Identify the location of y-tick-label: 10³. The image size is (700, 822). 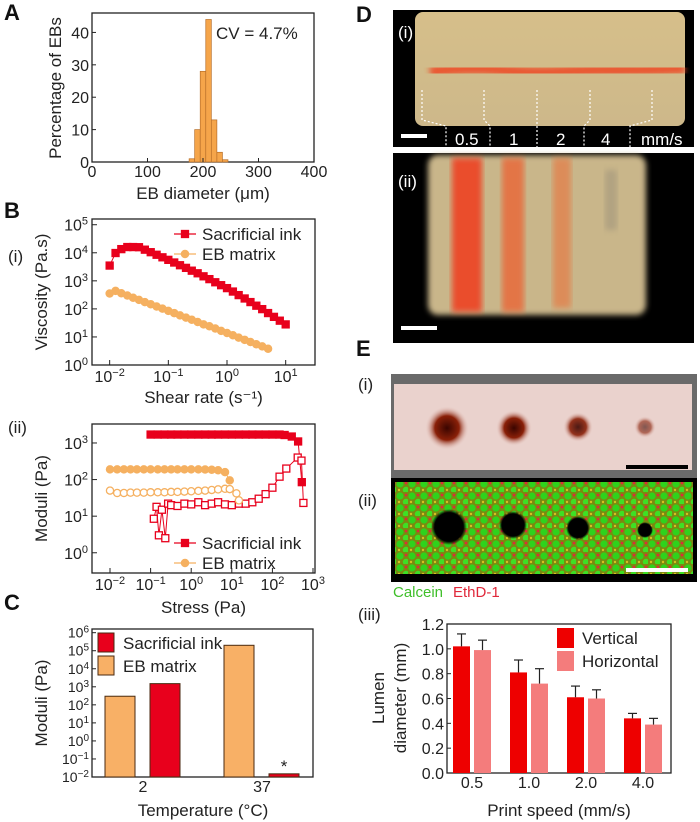
(76, 281).